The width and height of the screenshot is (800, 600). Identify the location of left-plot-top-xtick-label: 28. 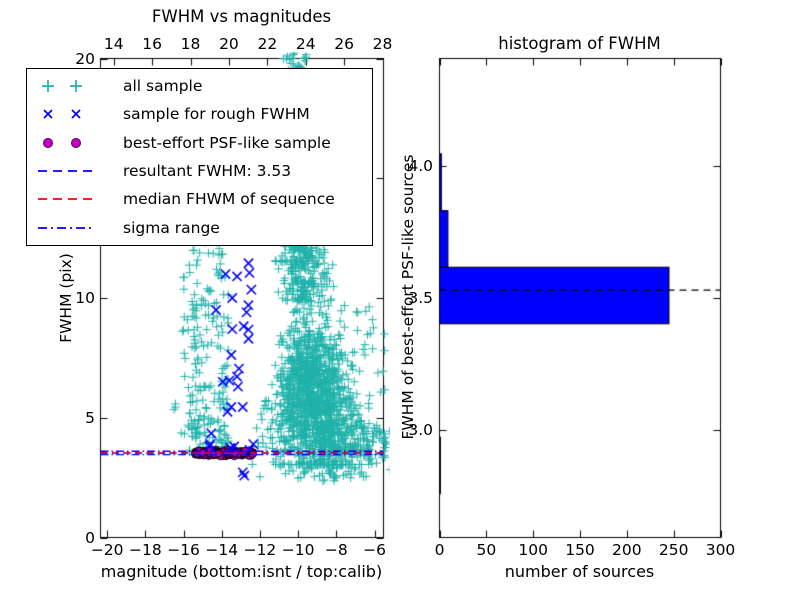
(382, 44).